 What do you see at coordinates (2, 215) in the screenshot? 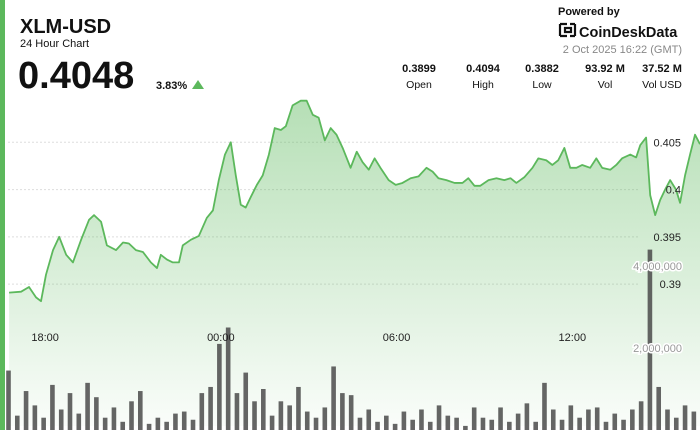
I see `accent-bar` at bounding box center [2, 215].